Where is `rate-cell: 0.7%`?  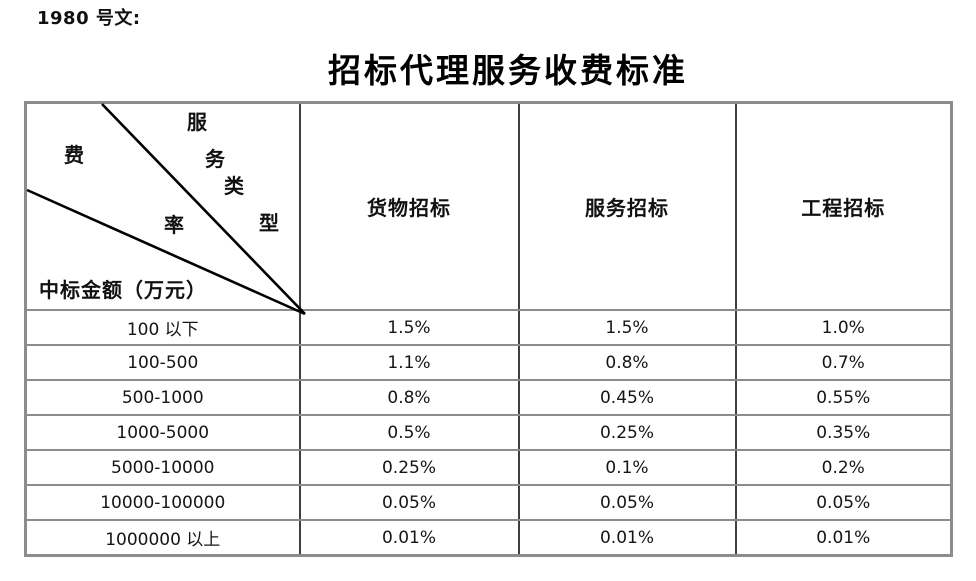 rate-cell: 0.7% is located at coordinates (843, 362).